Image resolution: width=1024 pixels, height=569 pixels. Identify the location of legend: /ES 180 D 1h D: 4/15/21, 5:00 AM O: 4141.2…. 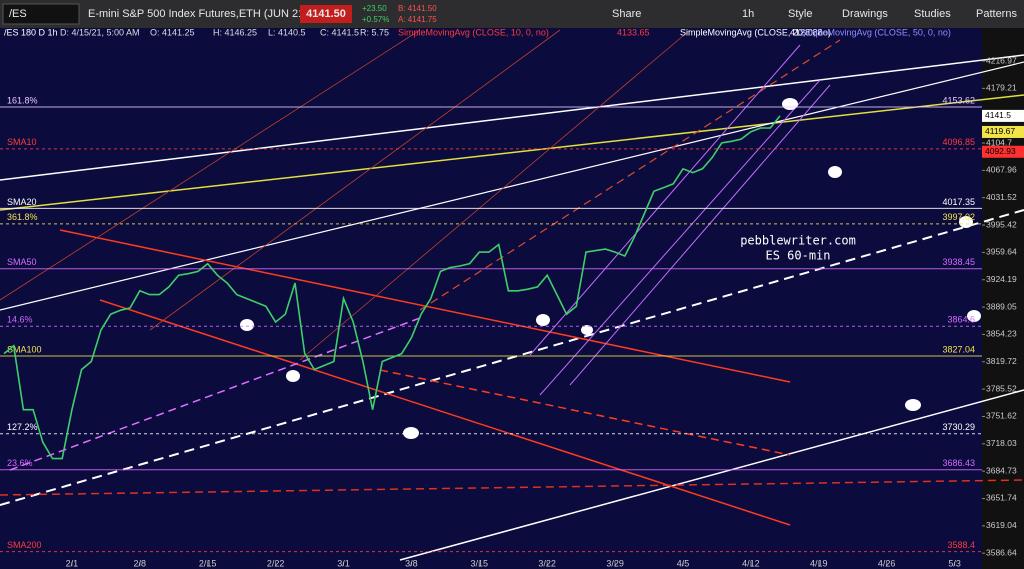
(477, 32).